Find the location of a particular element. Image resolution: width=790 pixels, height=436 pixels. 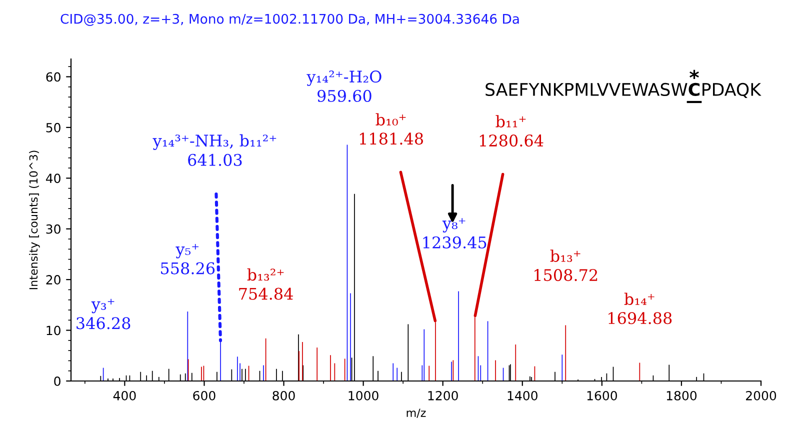

y-tick-label: 0 is located at coordinates (57, 381).